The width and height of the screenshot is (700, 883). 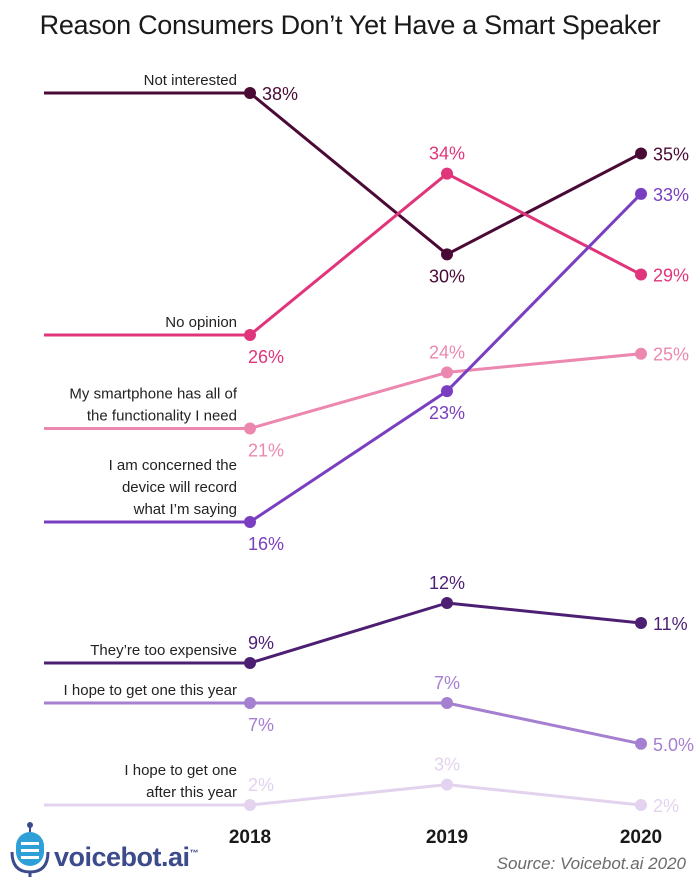 I want to click on microphone-robot-icon, so click(x=30, y=849).